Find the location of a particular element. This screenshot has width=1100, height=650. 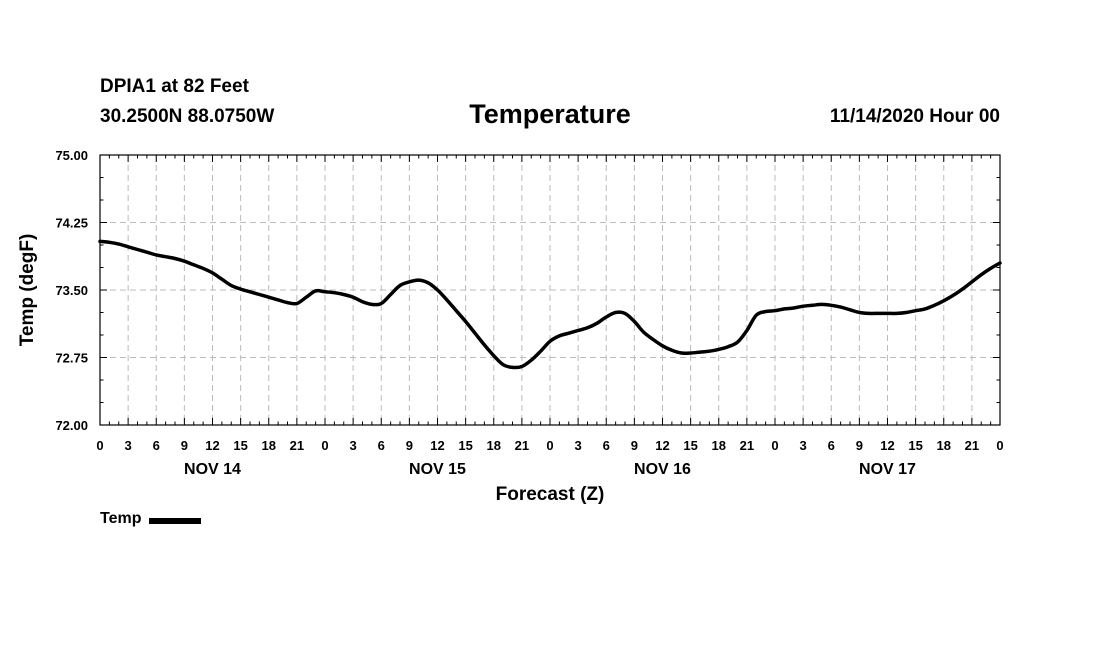

y-tick-label: 72.00 is located at coordinates (71, 425).